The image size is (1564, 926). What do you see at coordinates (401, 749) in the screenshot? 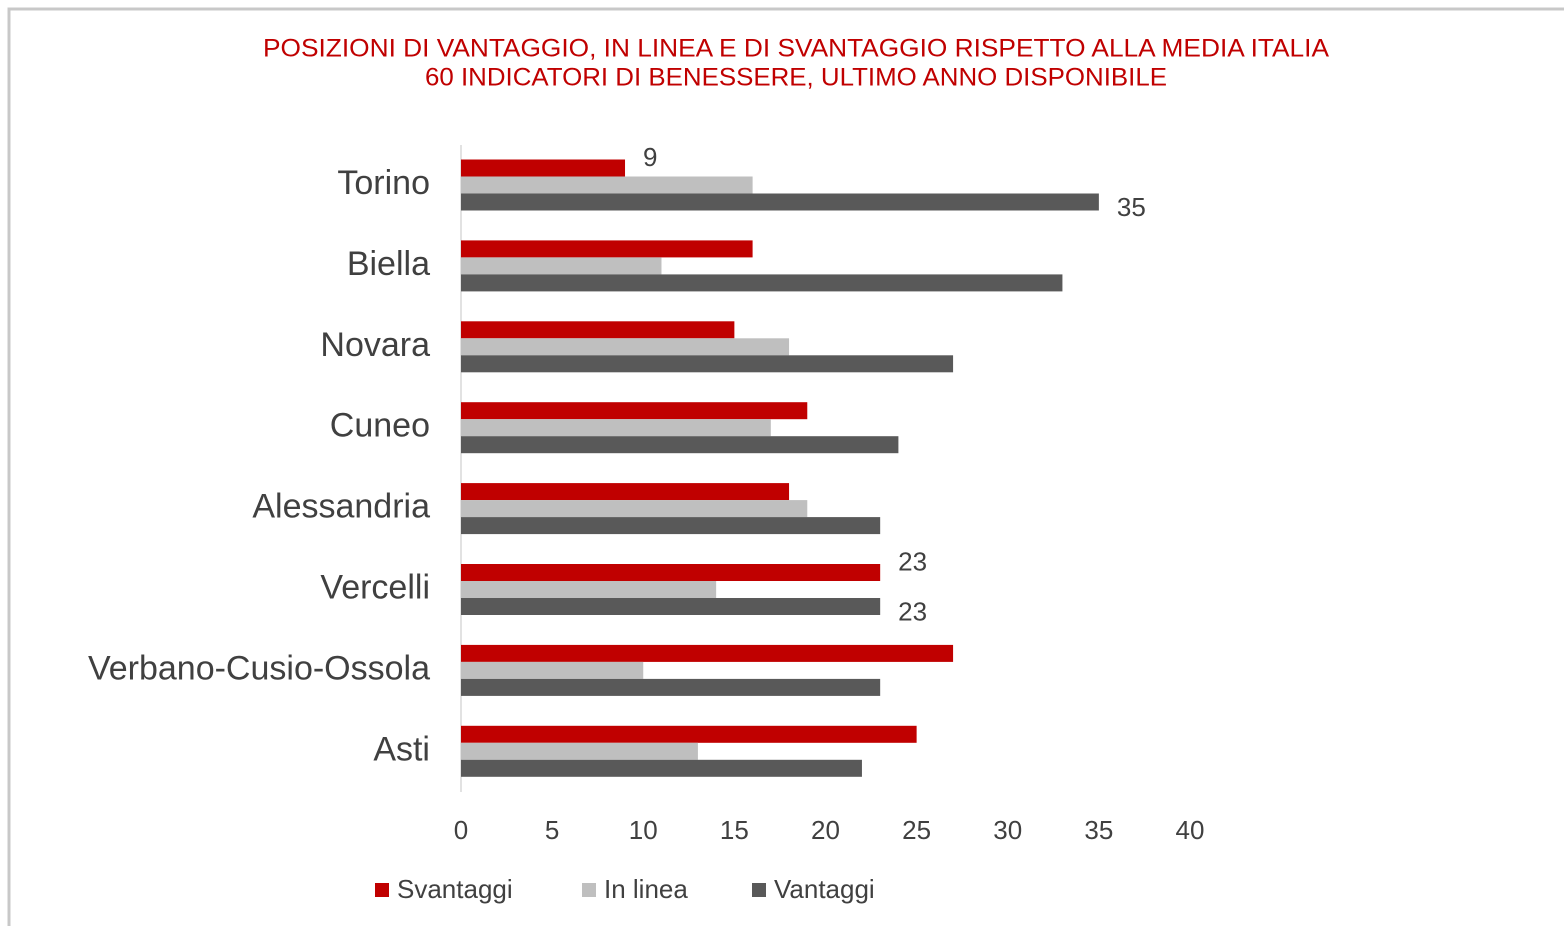
I see `y-tick-label: Asti` at bounding box center [401, 749].